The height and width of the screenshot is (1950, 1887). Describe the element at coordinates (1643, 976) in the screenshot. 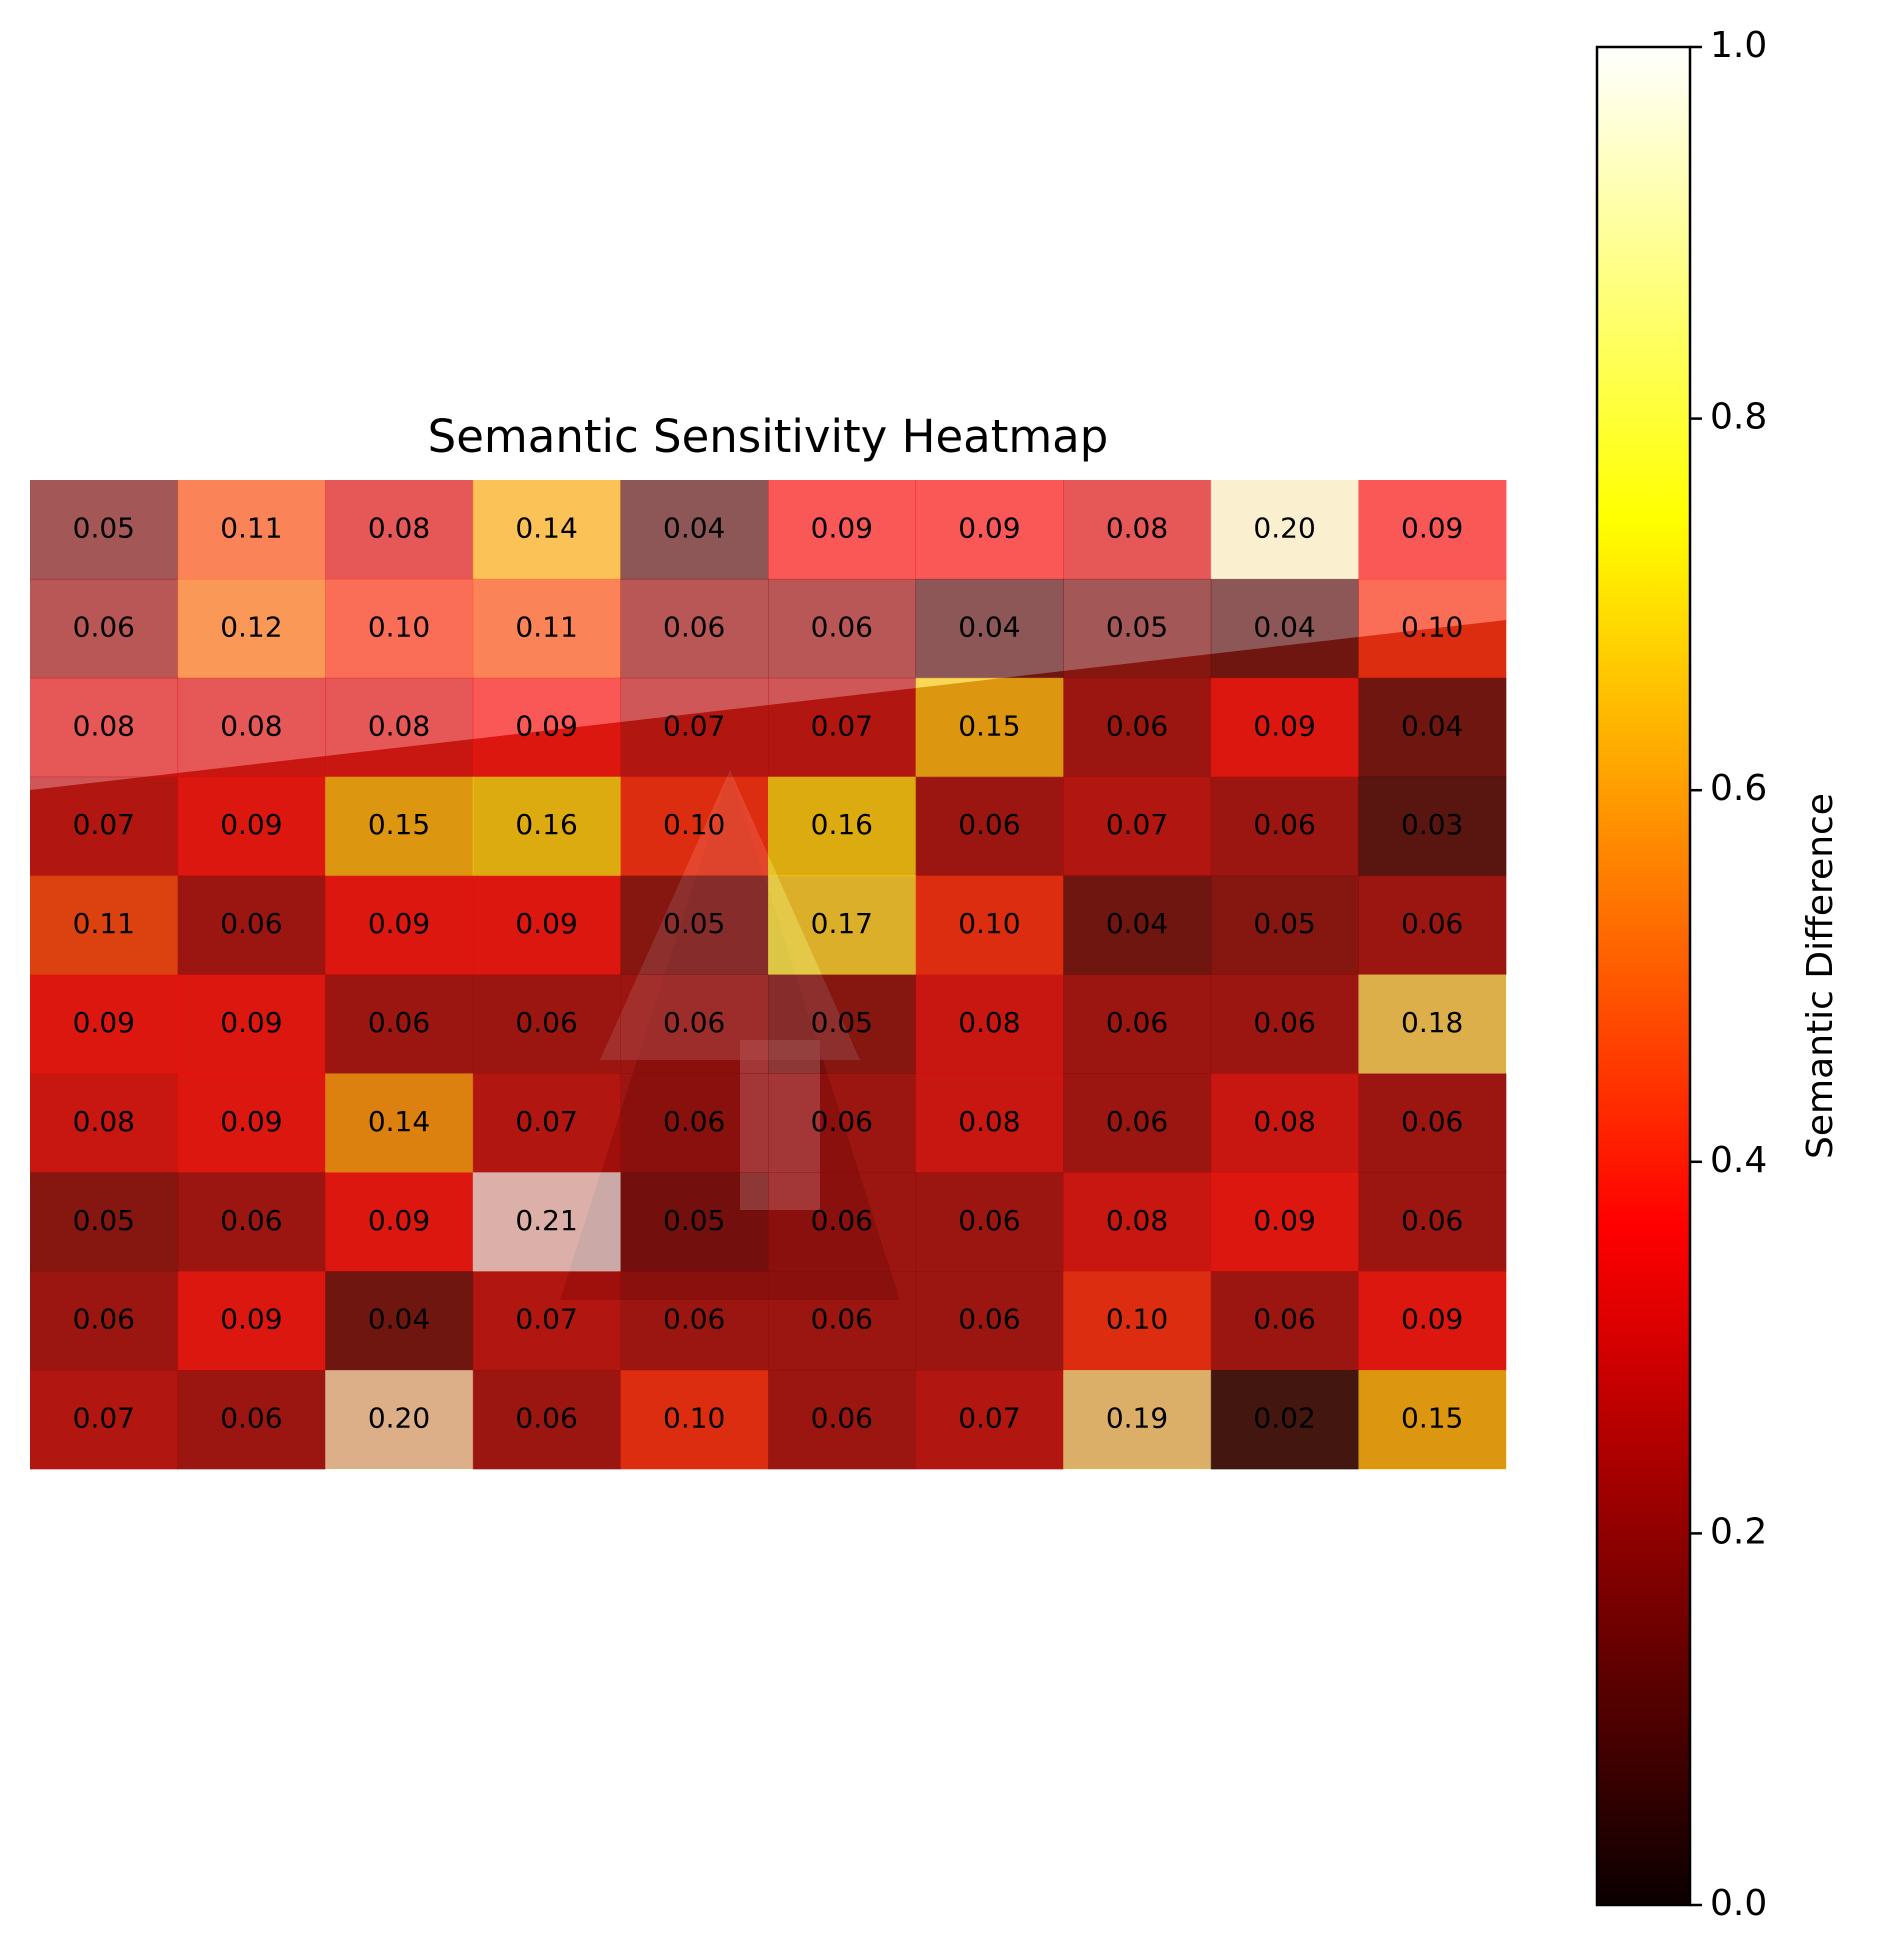

I see `colorbar` at that location.